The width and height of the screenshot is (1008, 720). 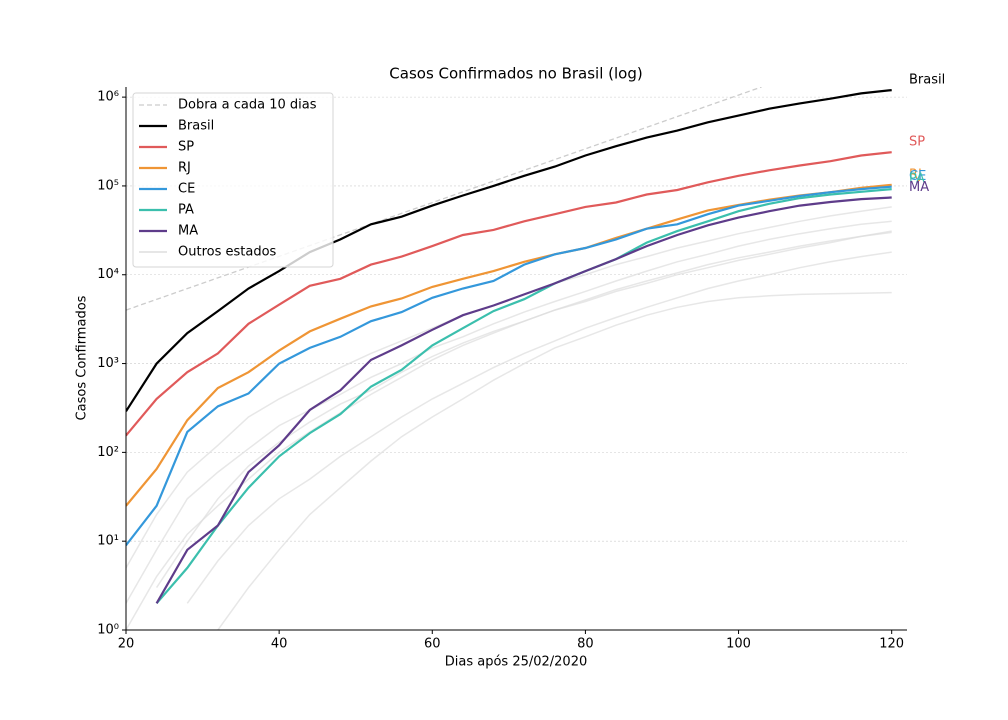 I want to click on end-label: CE, so click(x=917, y=176).